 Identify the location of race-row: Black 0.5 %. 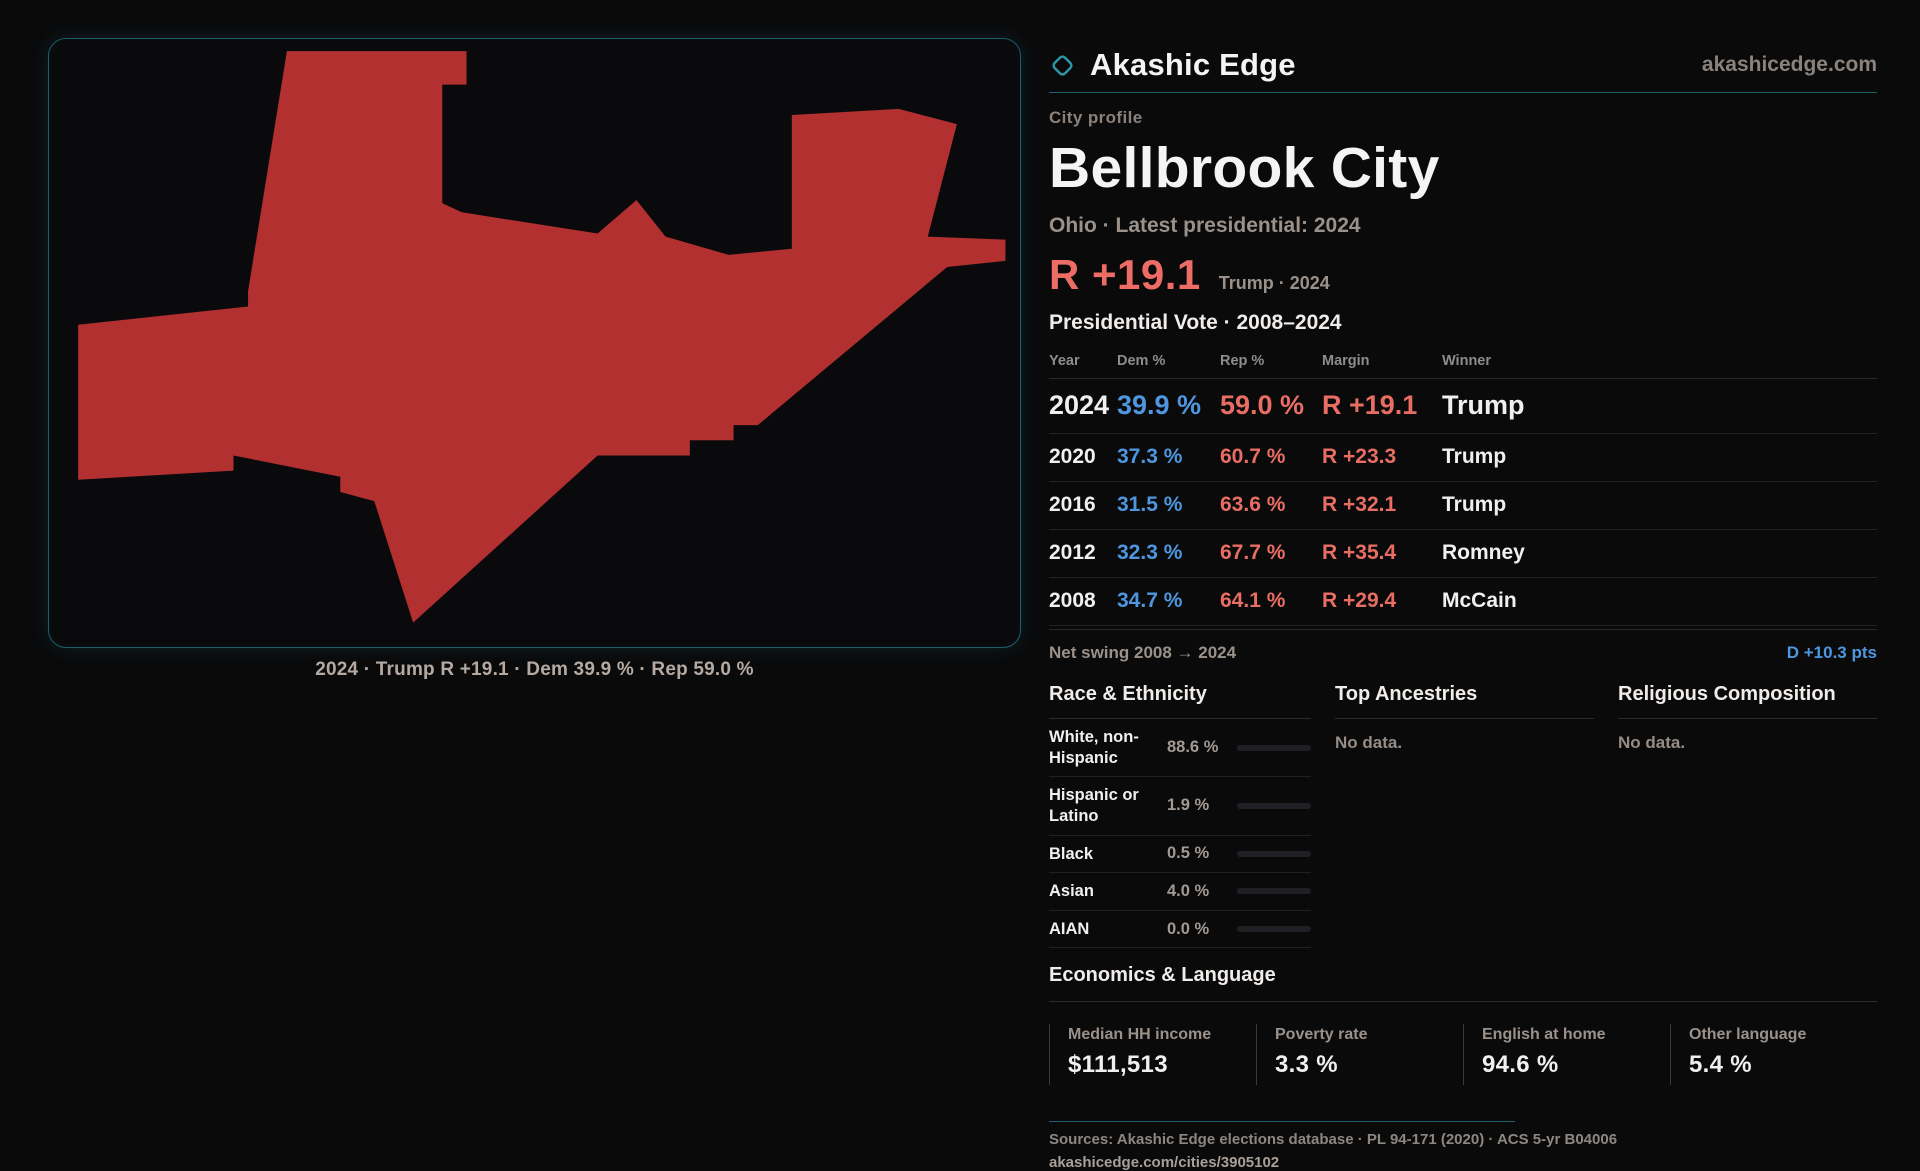
(1180, 855).